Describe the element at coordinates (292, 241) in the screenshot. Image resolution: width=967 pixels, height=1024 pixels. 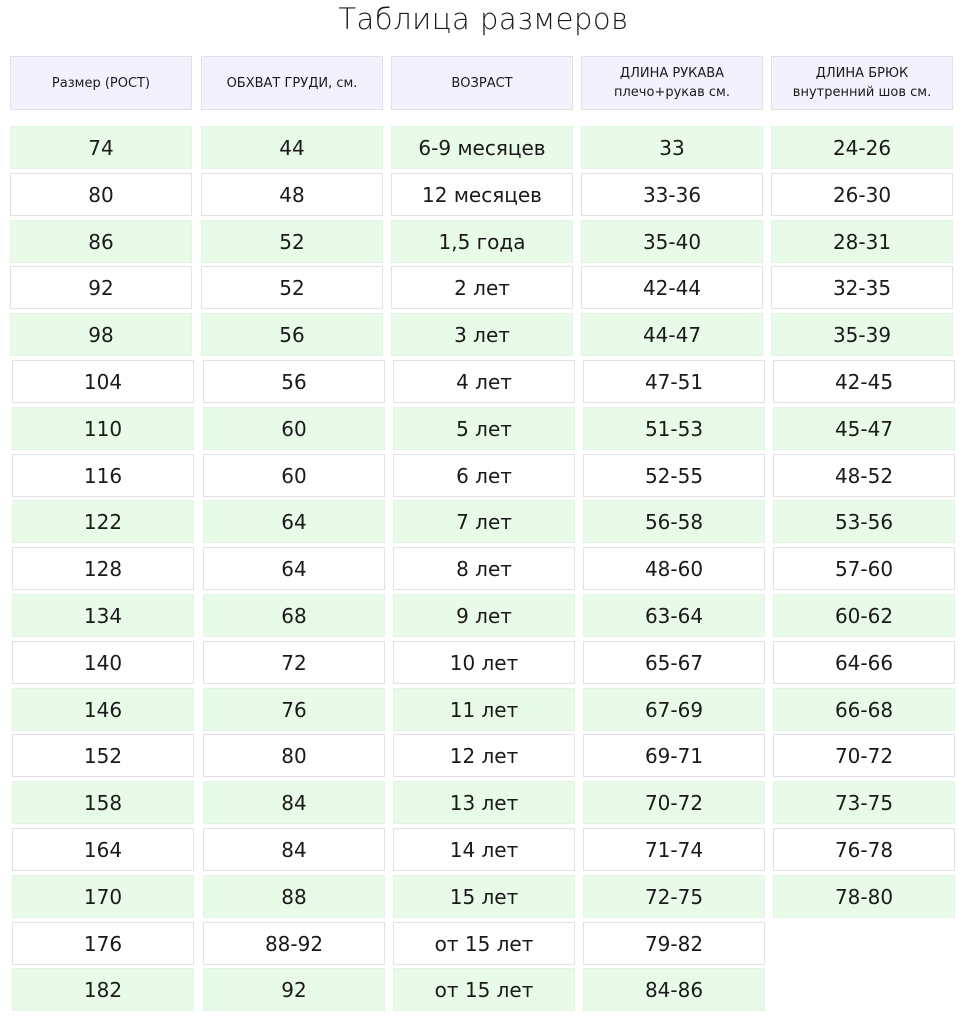
I see `cell-chest: 52` at that location.